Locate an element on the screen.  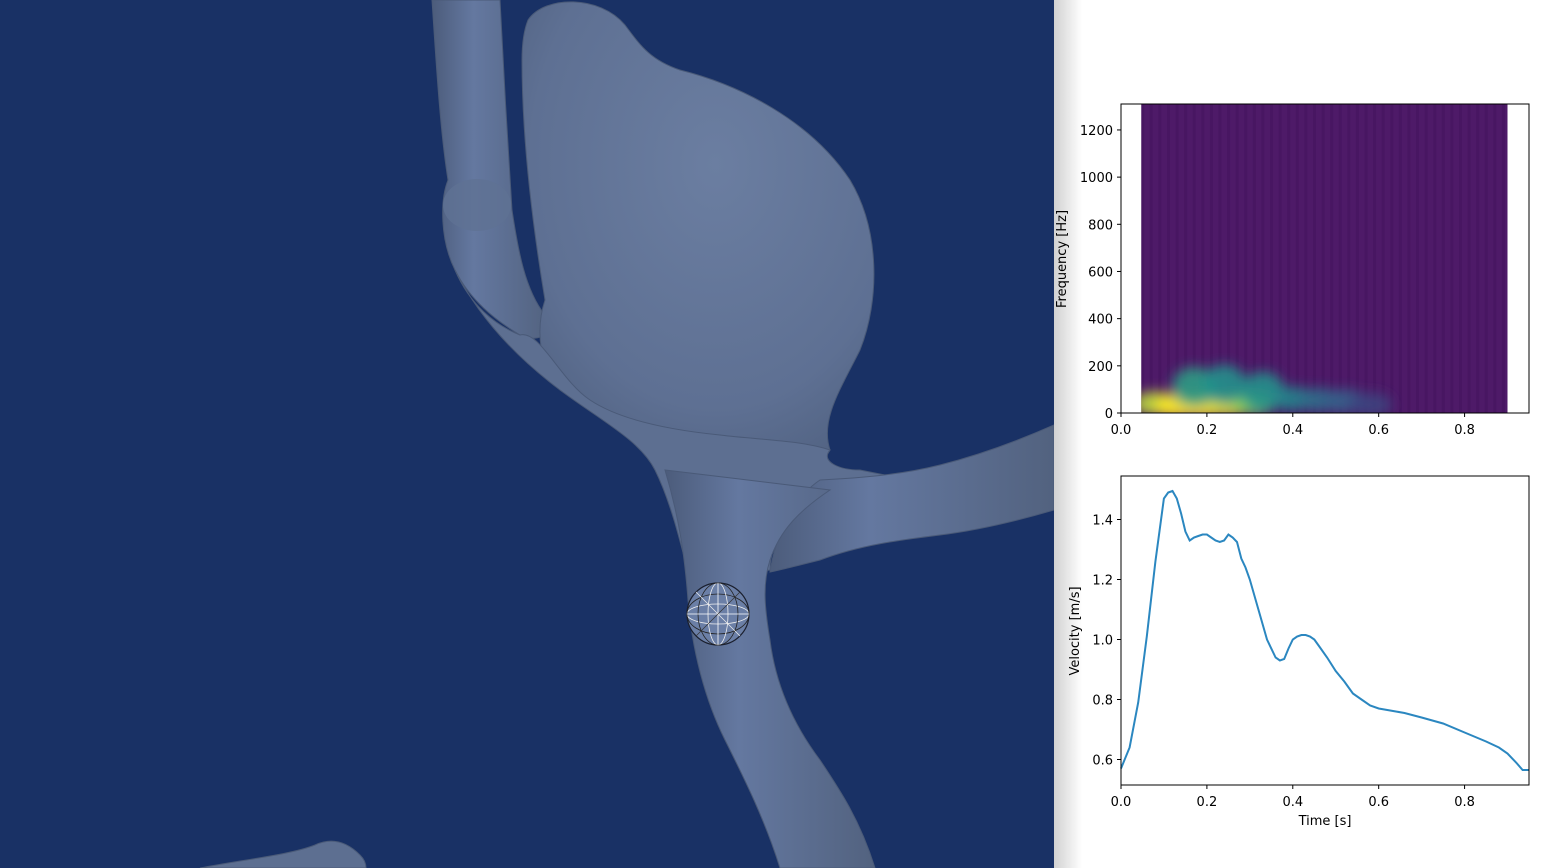
y-tick-label: 1000 is located at coordinates (1096, 178).